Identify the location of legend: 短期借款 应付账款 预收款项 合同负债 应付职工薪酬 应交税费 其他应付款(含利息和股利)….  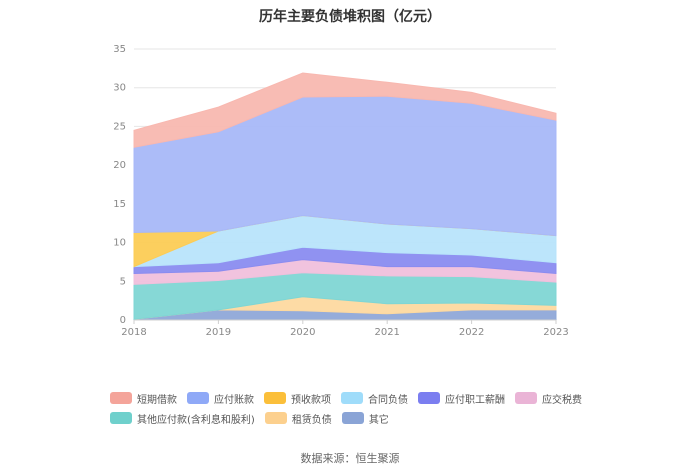
(370, 408).